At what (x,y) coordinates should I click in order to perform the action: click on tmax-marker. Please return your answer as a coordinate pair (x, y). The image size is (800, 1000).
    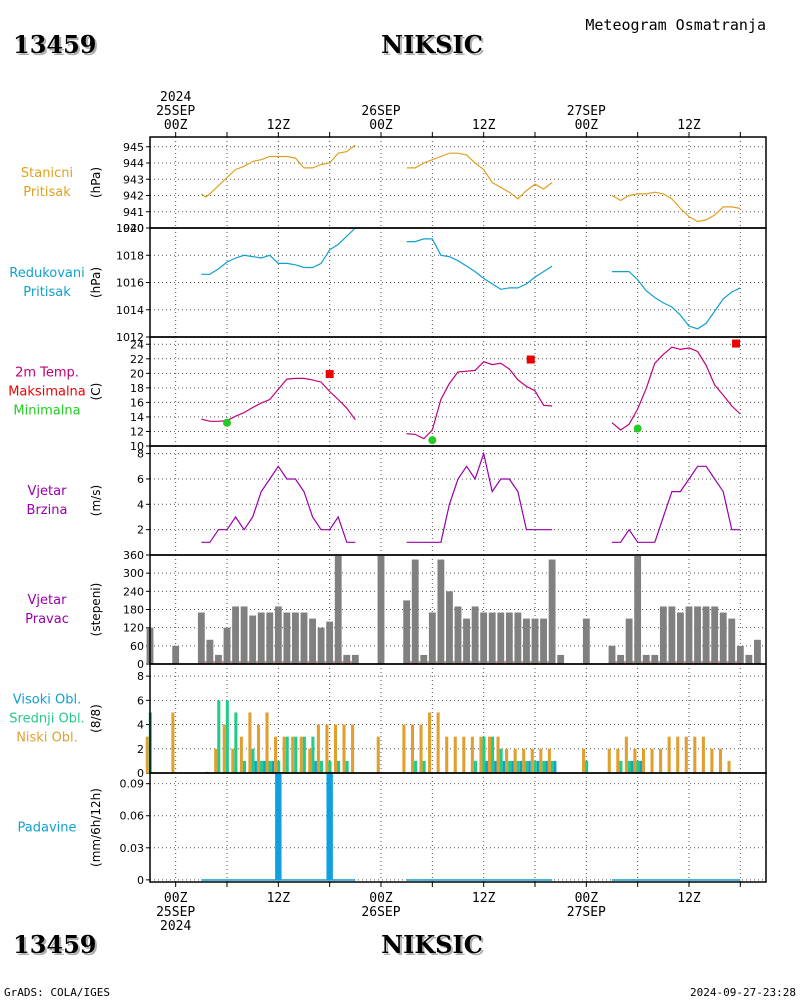
    Looking at the image, I should click on (329, 374).